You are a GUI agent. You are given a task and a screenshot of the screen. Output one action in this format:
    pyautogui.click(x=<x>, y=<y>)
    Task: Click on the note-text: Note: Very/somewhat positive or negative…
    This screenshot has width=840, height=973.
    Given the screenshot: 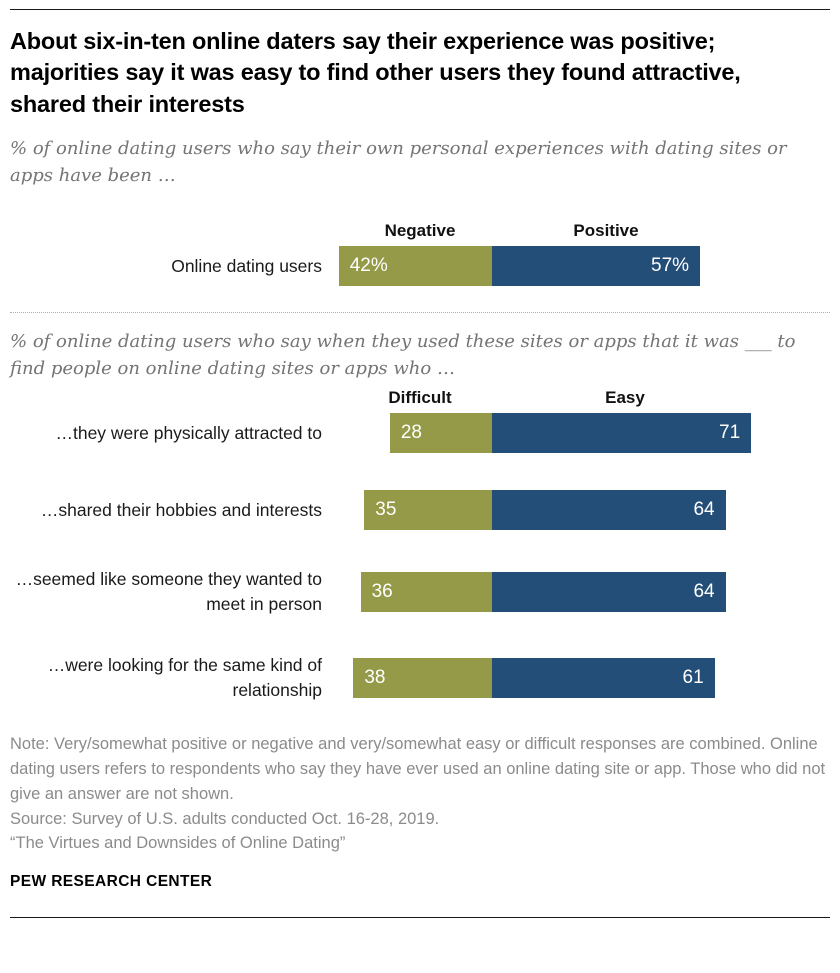 What is the action you would take?
    pyautogui.click(x=418, y=769)
    